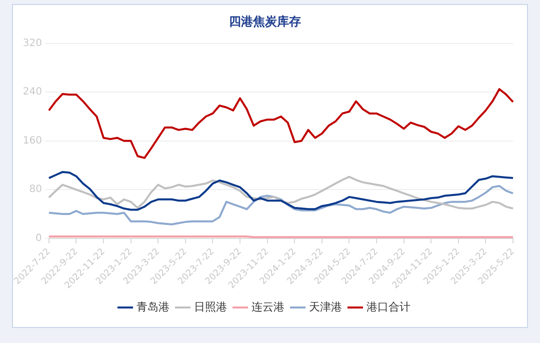 This screenshot has height=343, width=540. I want to click on legend-label: 天津港, so click(325, 307).